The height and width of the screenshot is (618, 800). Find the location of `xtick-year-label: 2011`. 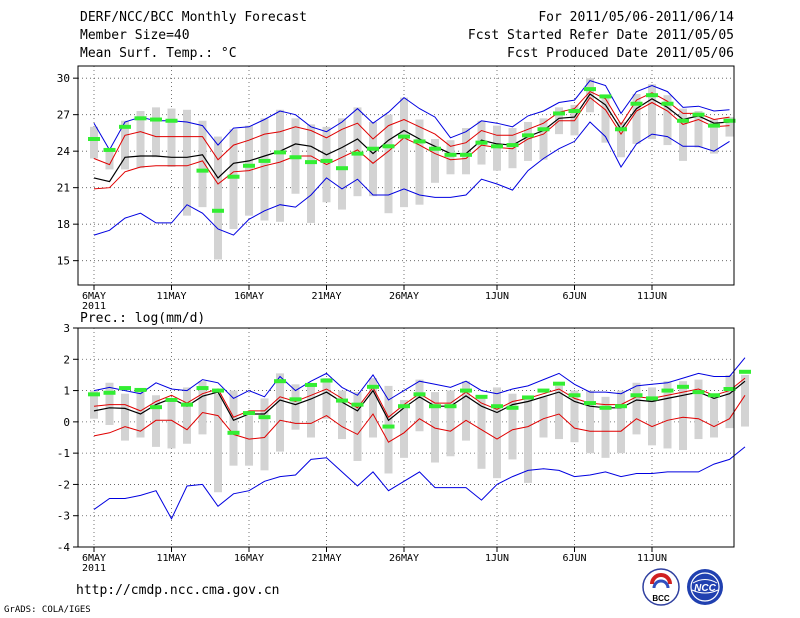

xtick-year-label: 2011 is located at coordinates (94, 306).